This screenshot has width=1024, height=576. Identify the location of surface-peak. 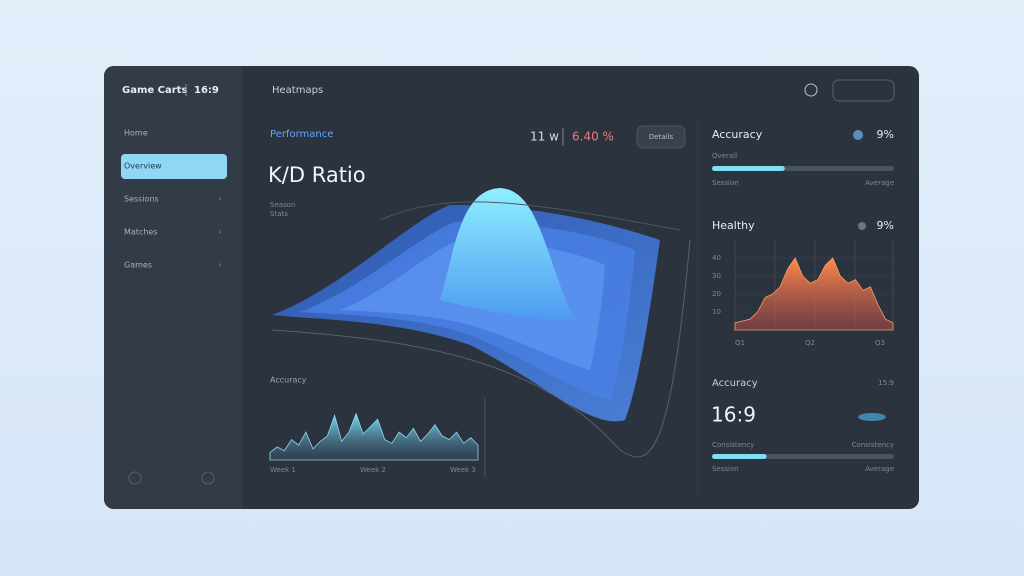
(507, 254).